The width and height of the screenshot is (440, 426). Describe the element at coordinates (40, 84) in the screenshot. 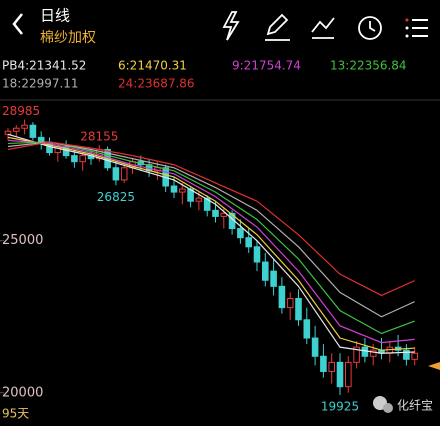

I see `legend-entry: 18:22997.11` at that location.